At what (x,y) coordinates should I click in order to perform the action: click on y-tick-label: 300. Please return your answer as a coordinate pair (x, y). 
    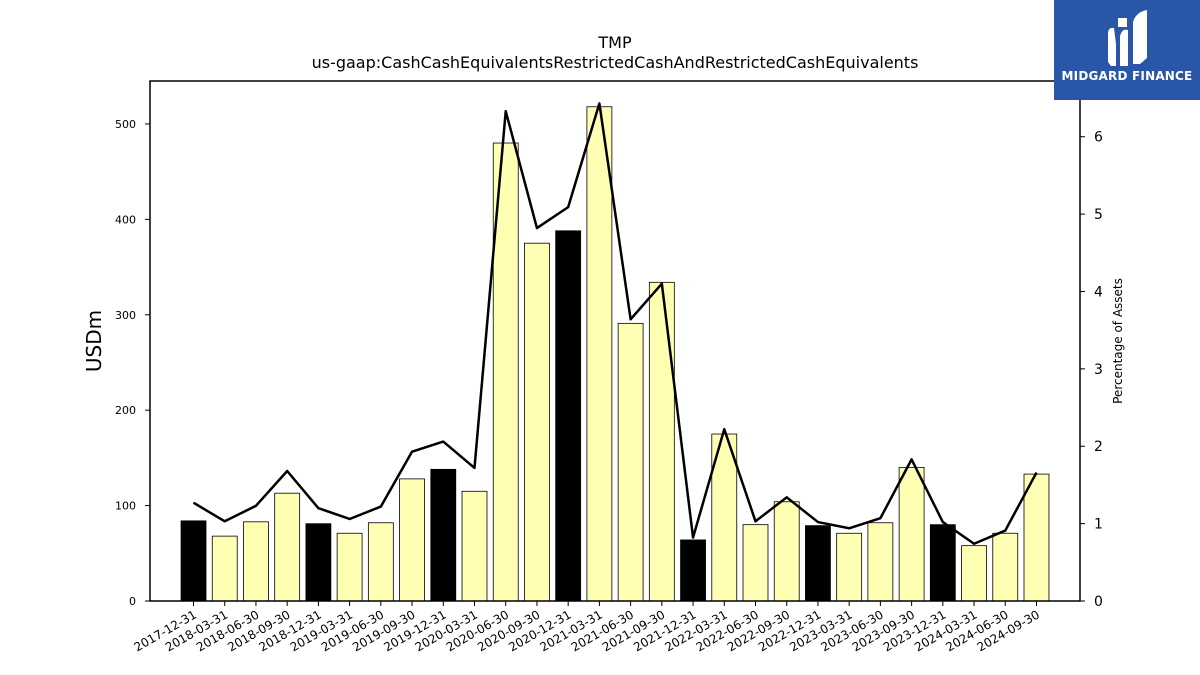
    Looking at the image, I should click on (125, 315).